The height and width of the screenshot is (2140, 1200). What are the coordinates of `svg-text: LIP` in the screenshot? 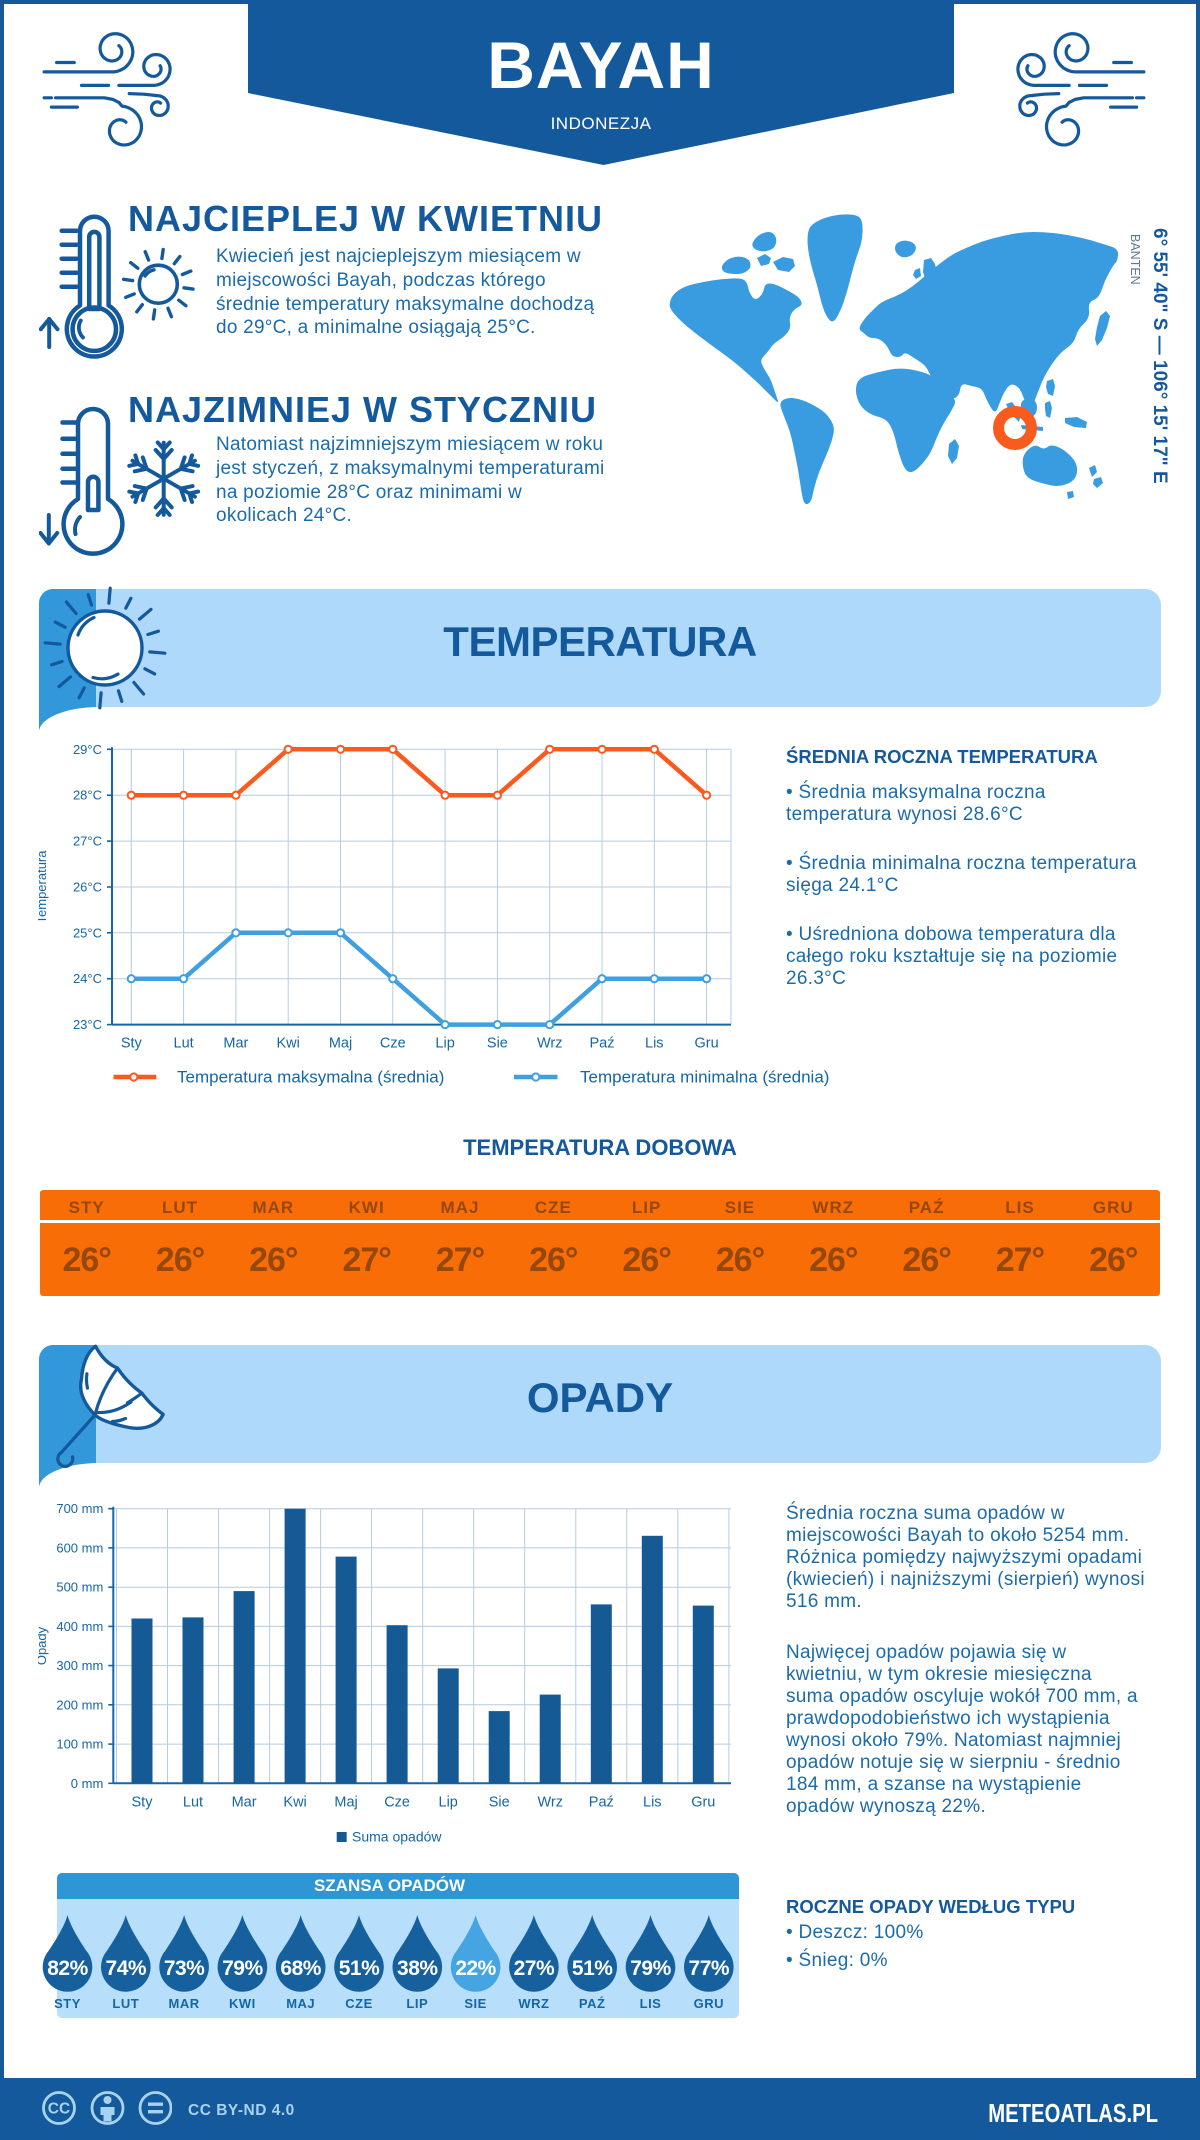 It's located at (417, 2003).